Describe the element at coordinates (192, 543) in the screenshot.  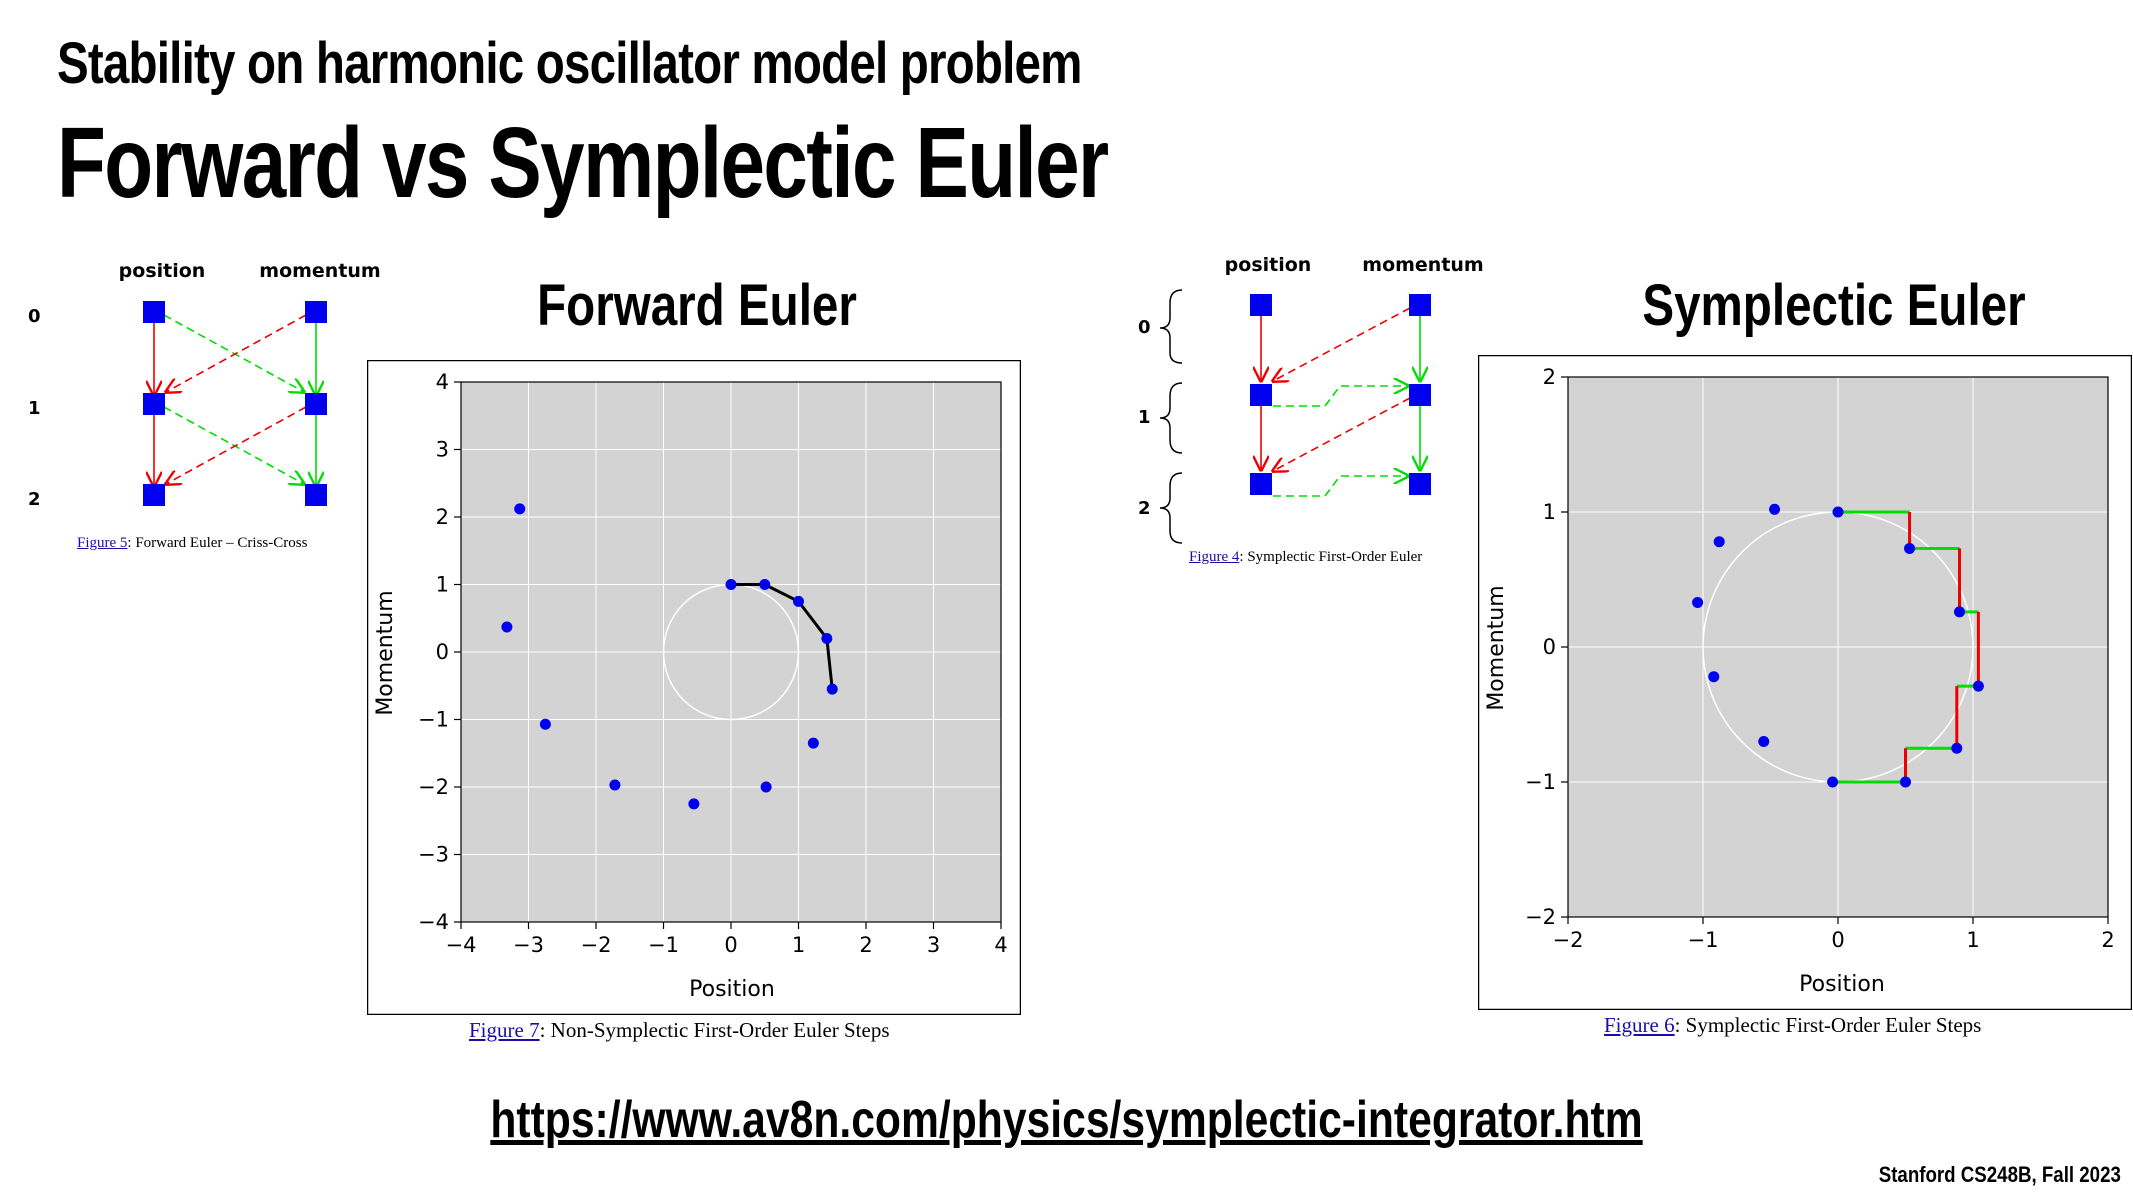
I see `figure-5-caption: Figure 5: Forward Euler – Criss-Cross` at that location.